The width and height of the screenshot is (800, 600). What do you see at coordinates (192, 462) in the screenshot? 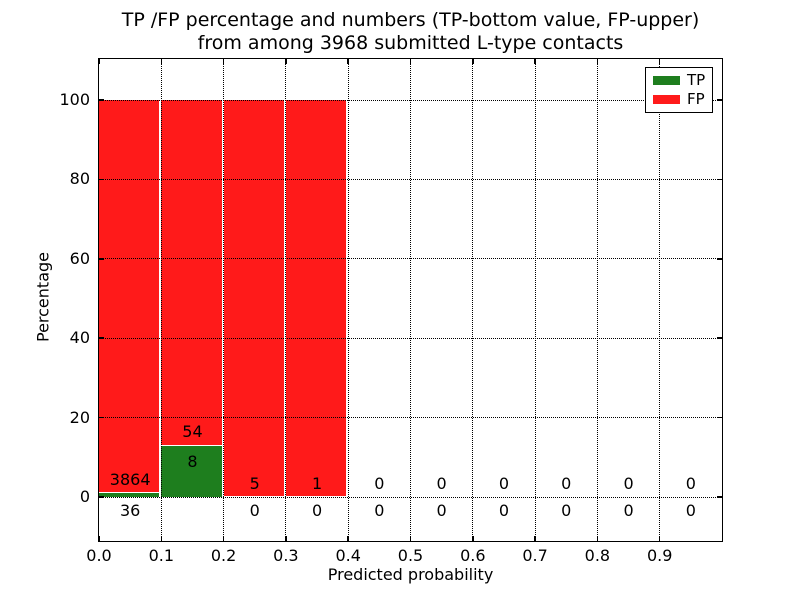
I see `bar-count-label-tp: 8` at bounding box center [192, 462].